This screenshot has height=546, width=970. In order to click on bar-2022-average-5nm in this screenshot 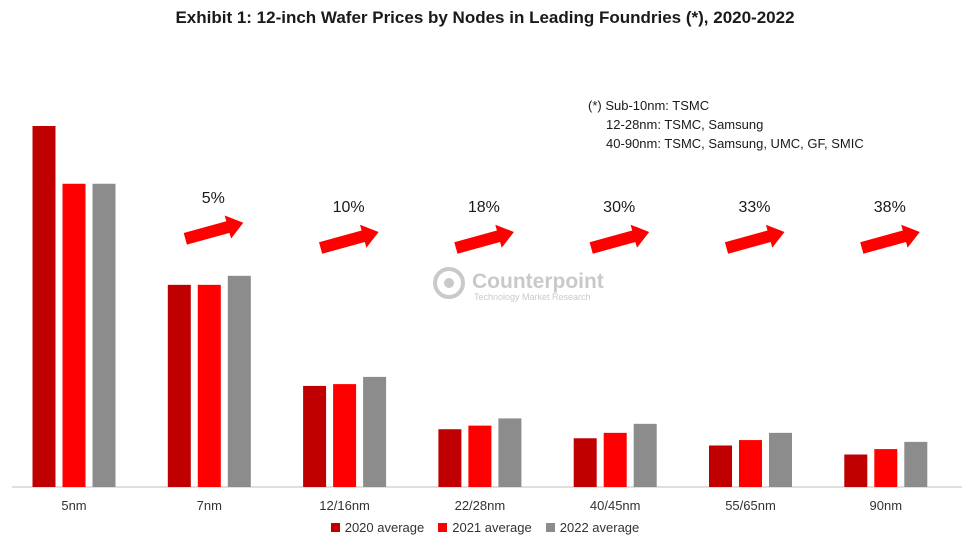, I will do `click(104, 335)`.